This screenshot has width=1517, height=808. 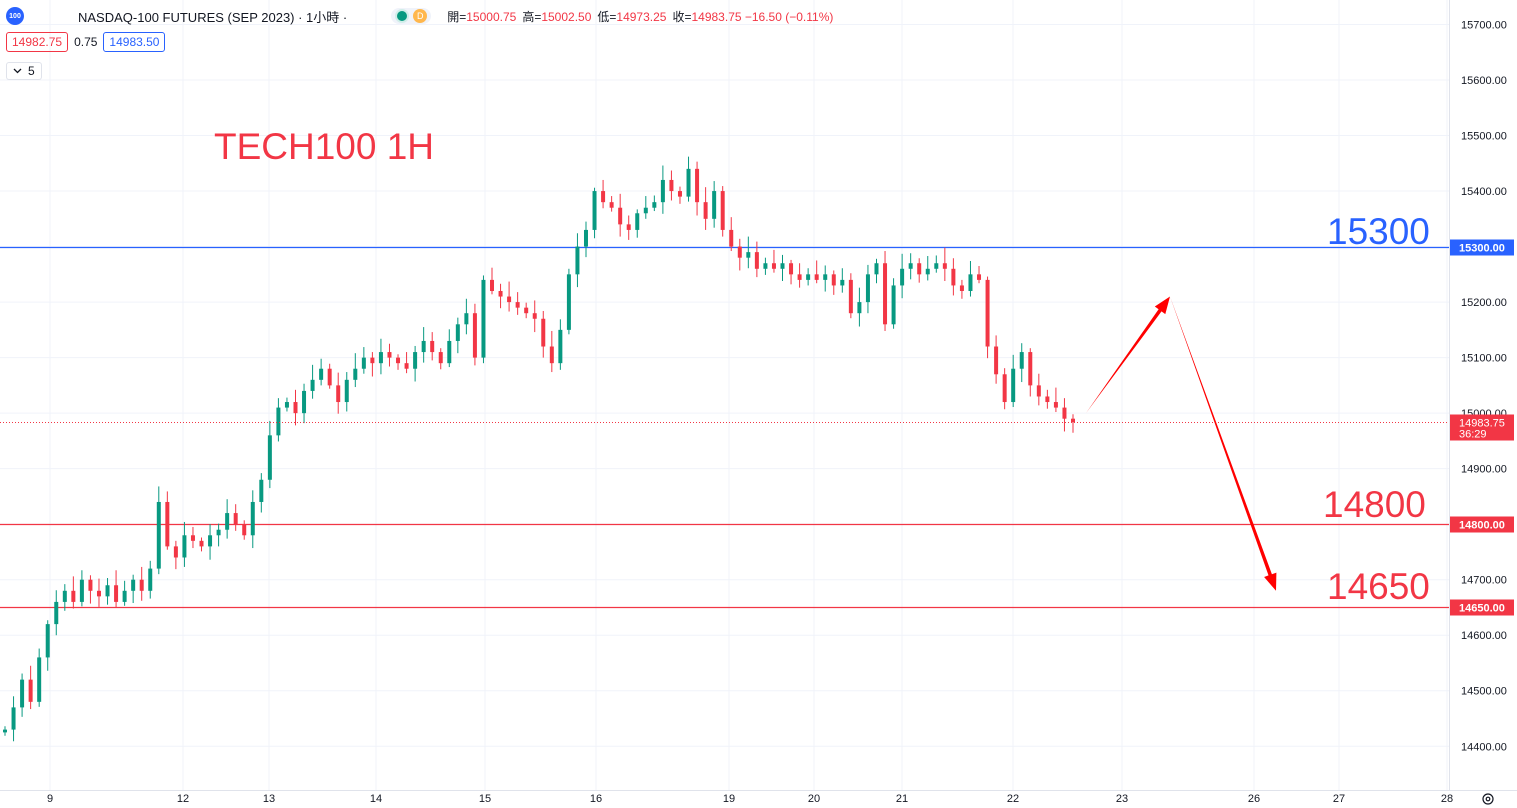 What do you see at coordinates (1378, 586) in the screenshot?
I see `level-label-14650: 14650` at bounding box center [1378, 586].